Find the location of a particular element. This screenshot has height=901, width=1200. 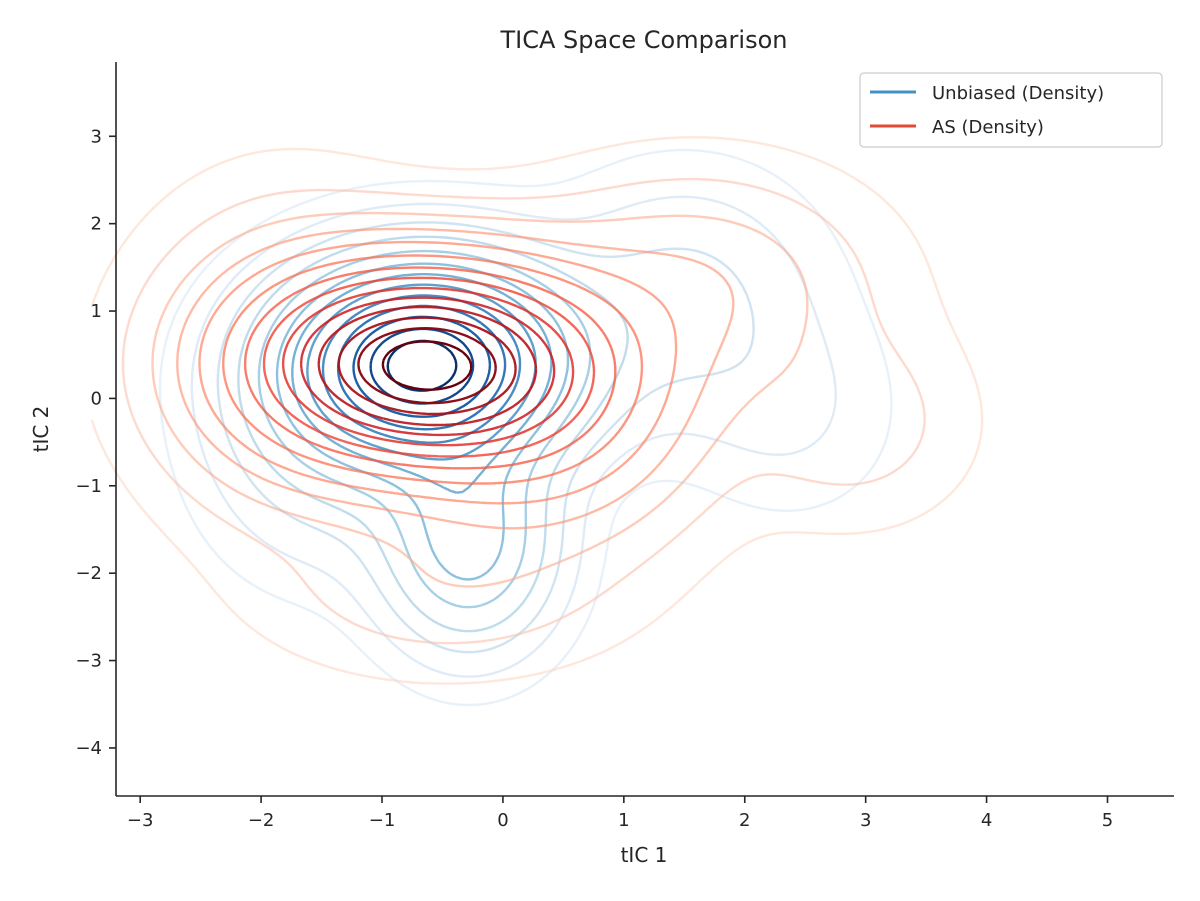

x-tick-label: −3 is located at coordinates (140, 820).